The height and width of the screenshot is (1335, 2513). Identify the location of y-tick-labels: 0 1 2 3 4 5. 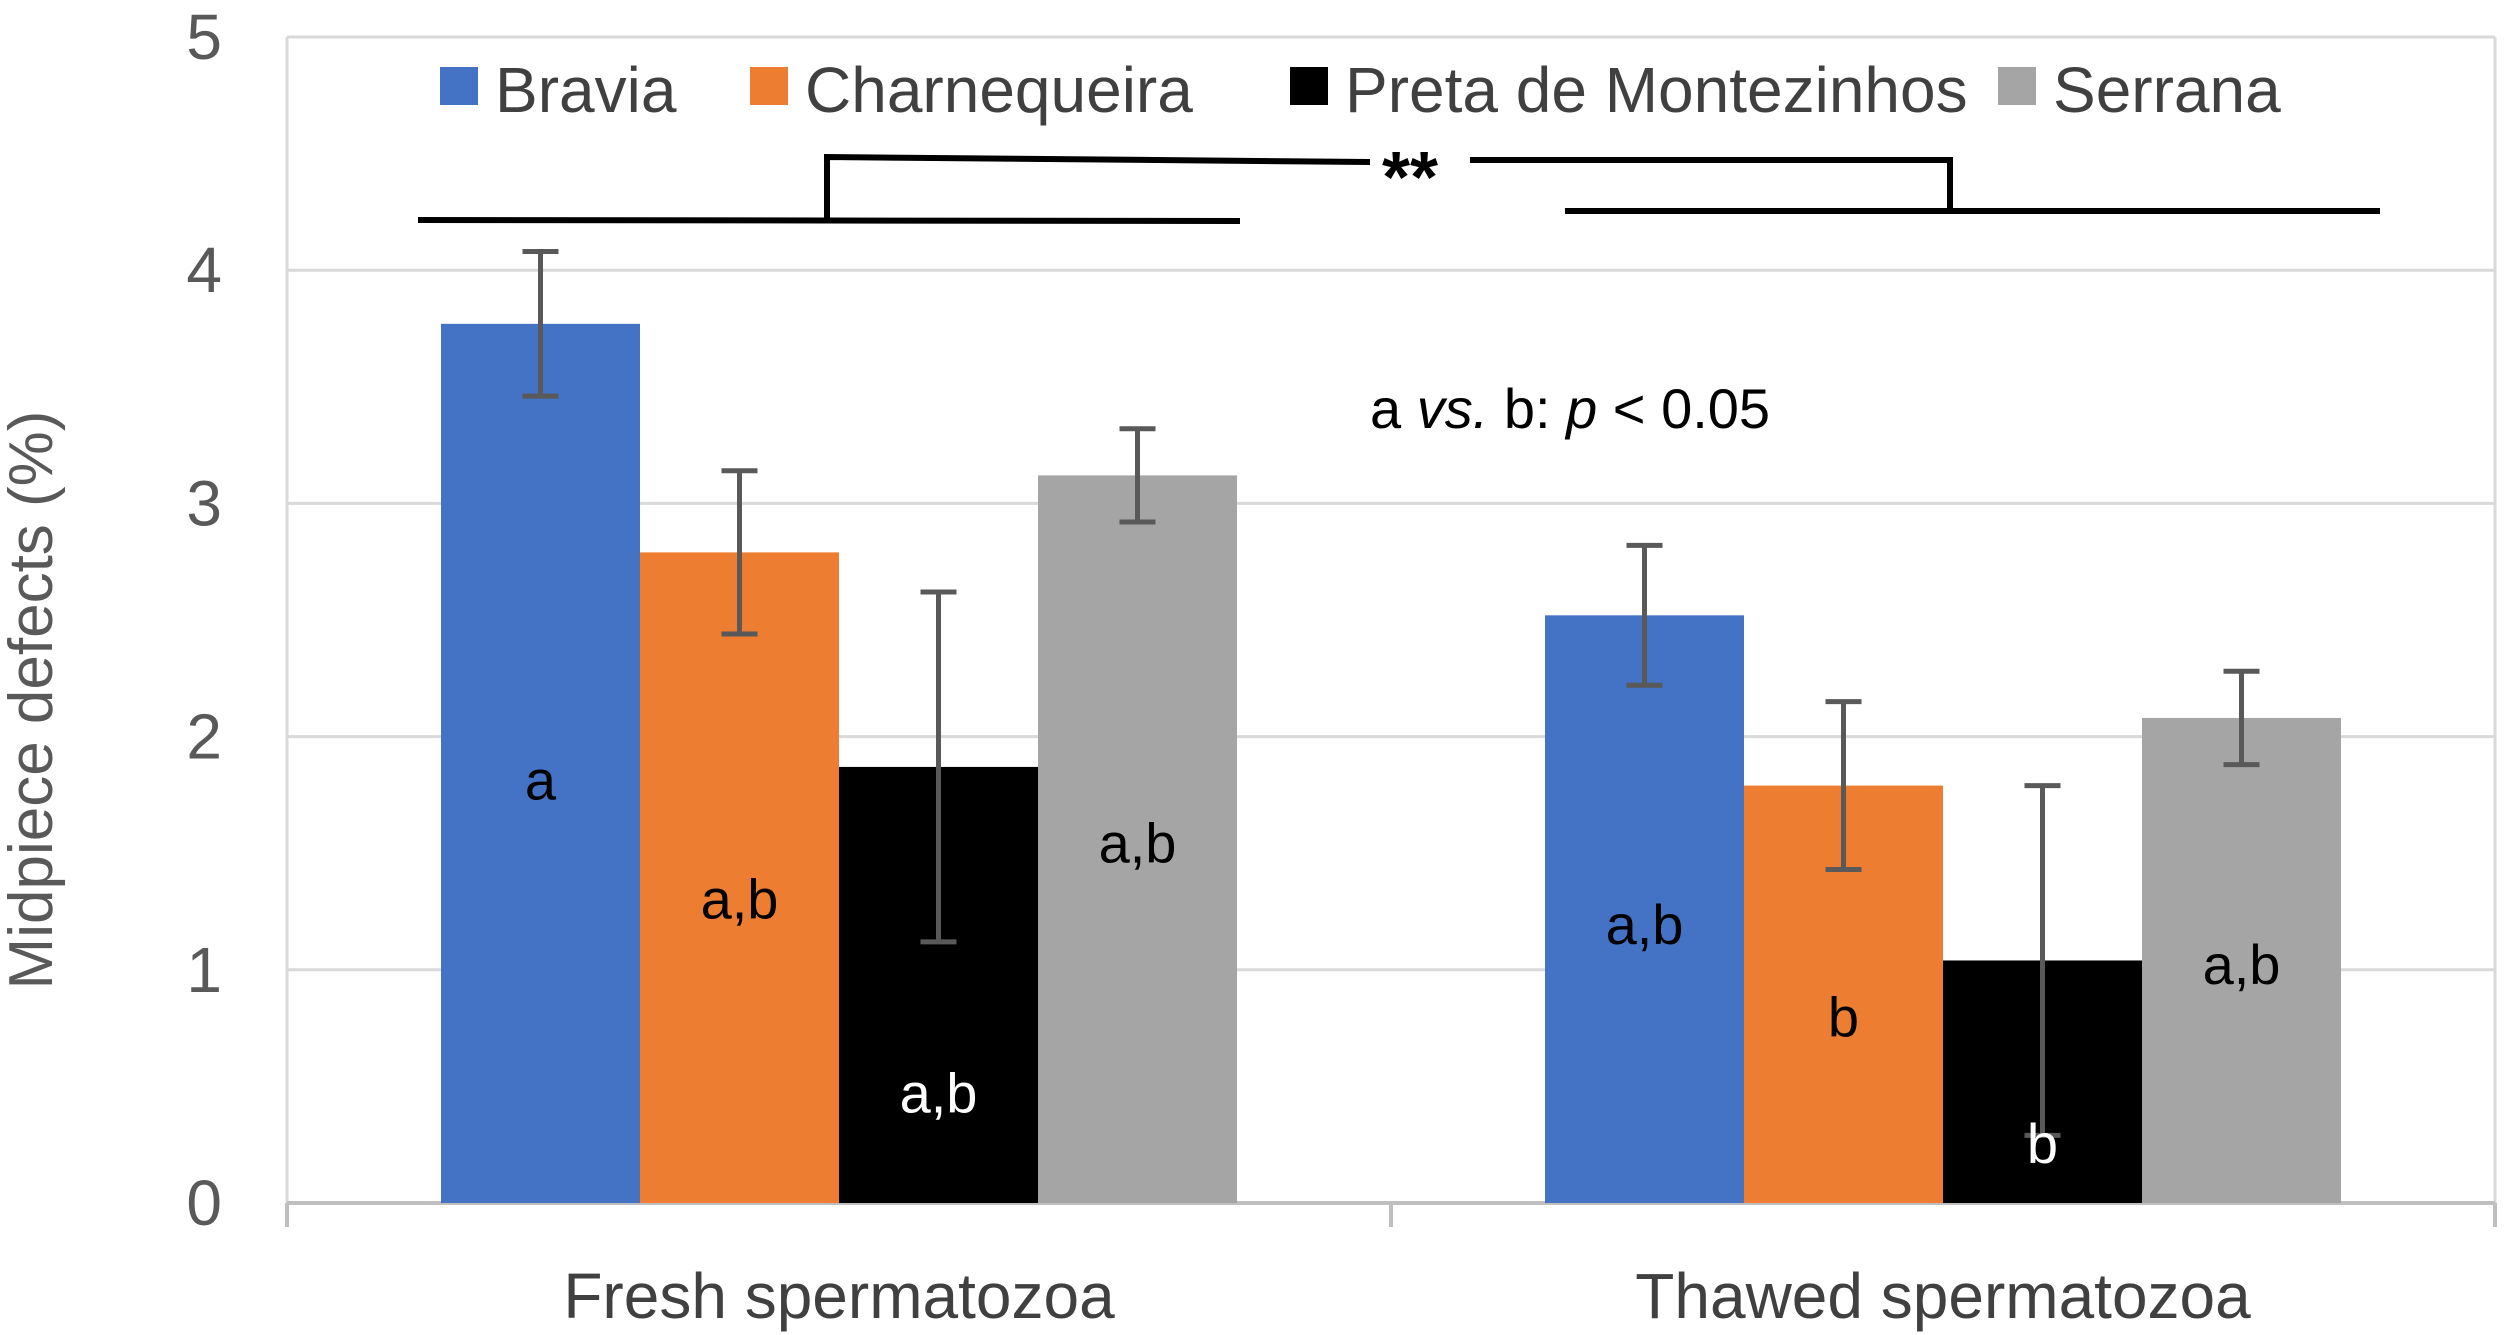
(204, 620).